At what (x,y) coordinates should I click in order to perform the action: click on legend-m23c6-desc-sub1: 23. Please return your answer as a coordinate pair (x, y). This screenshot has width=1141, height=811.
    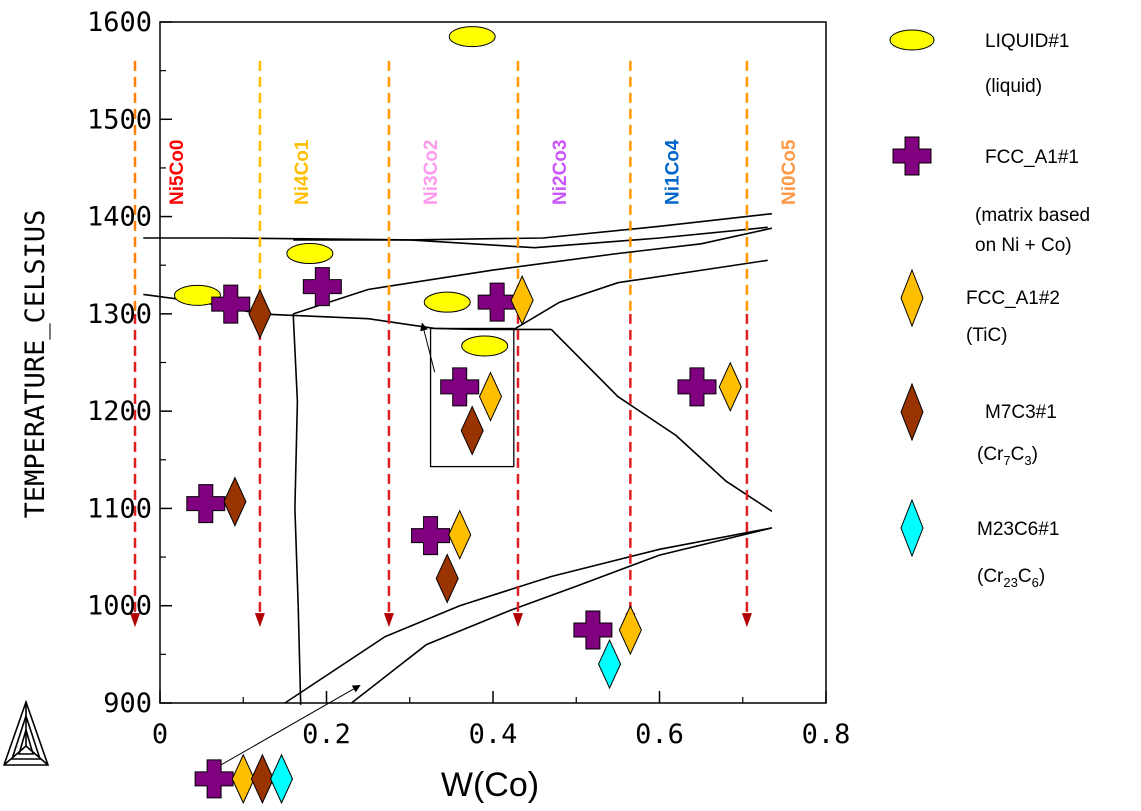
    Looking at the image, I should click on (1010, 582).